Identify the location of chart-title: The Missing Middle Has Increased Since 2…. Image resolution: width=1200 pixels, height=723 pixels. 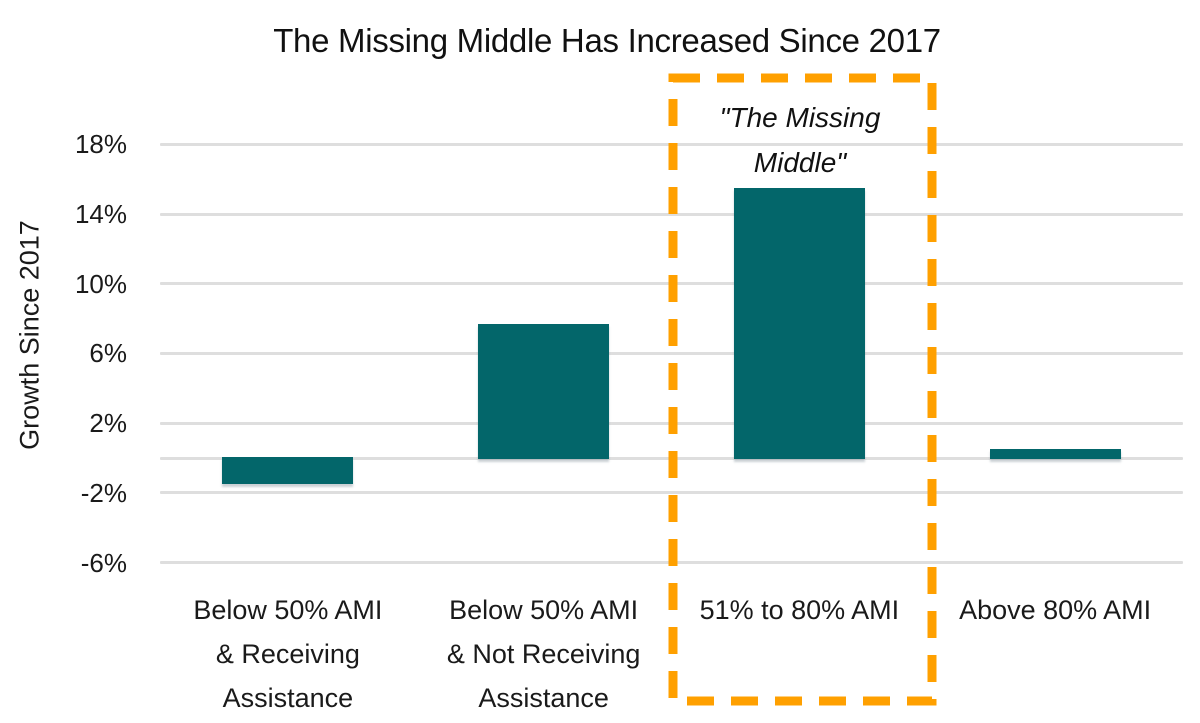
(607, 40).